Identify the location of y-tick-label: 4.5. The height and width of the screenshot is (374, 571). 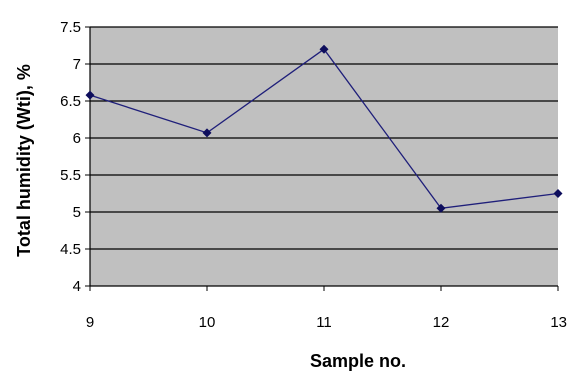
(70, 249).